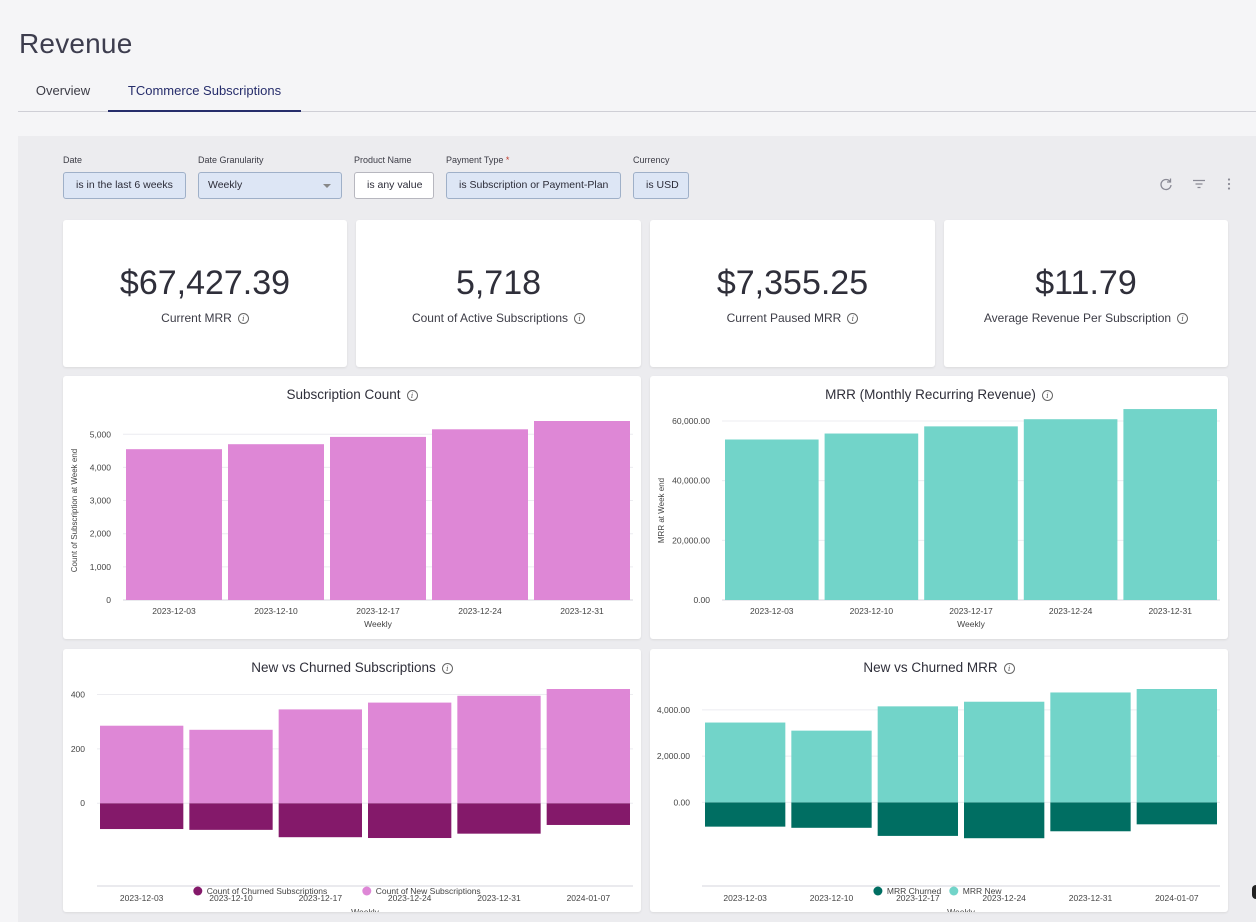 This screenshot has width=1256, height=922. What do you see at coordinates (1254, 892) in the screenshot?
I see `scrollbar-handle` at bounding box center [1254, 892].